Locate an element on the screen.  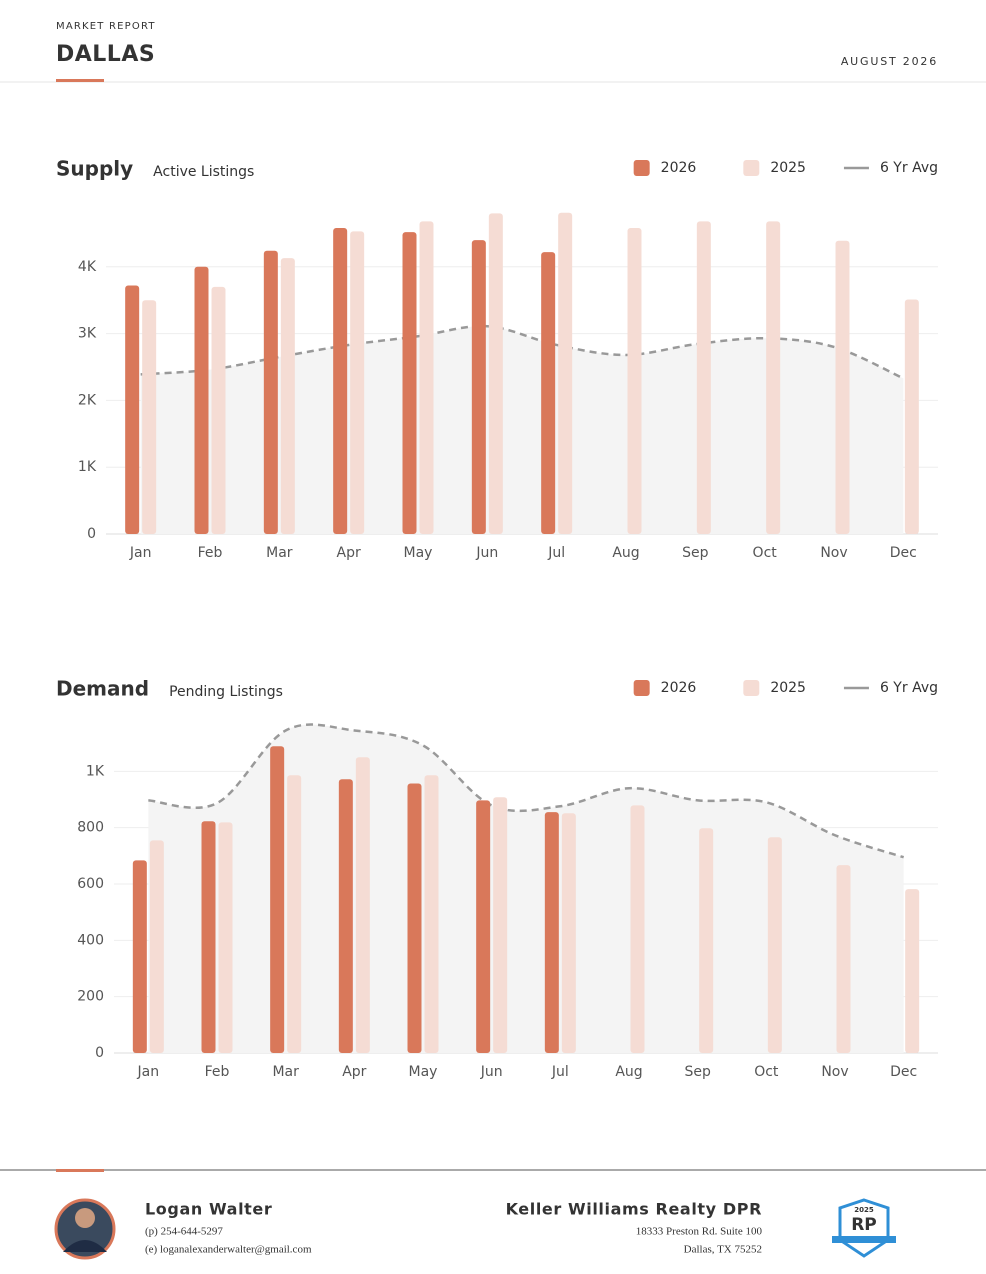
agent-email: (e) loganalexanderwalter@gmail.com is located at coordinates (228, 1250).